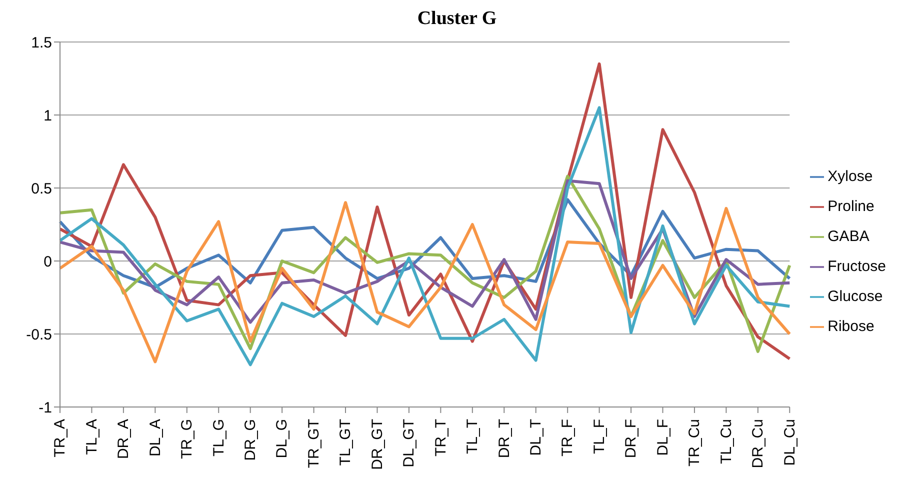  Describe the element at coordinates (45, 407) in the screenshot. I see `y-tick-label: -1` at that location.